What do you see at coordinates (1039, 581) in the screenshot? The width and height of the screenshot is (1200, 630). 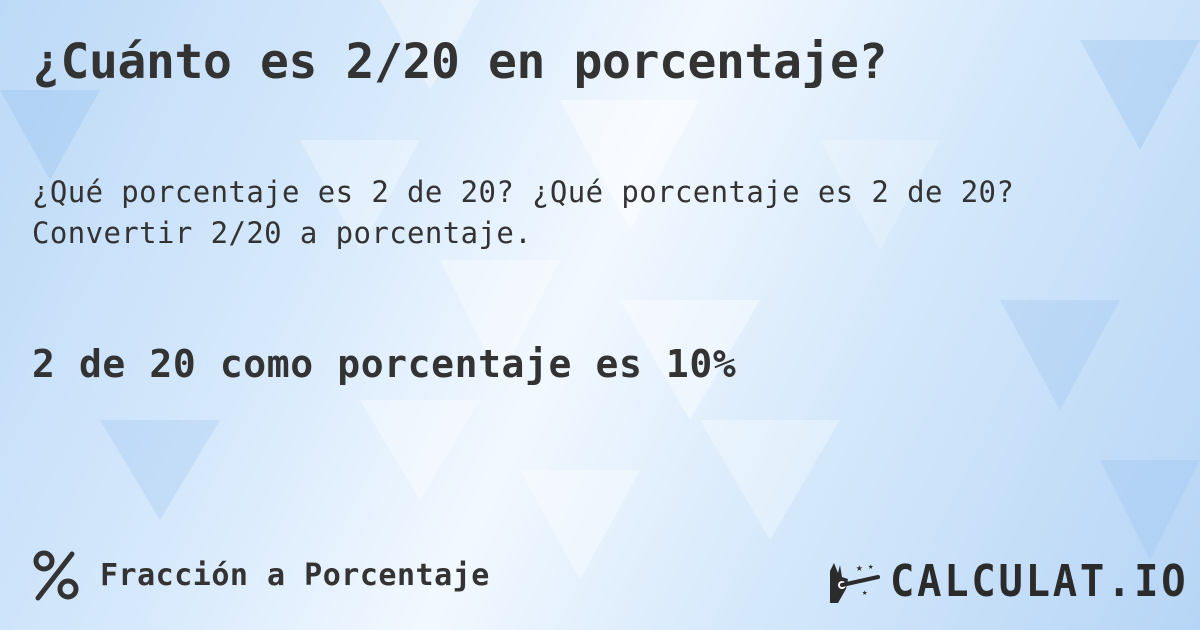 I see `logo-text: CALCULAT.IO` at bounding box center [1039, 581].